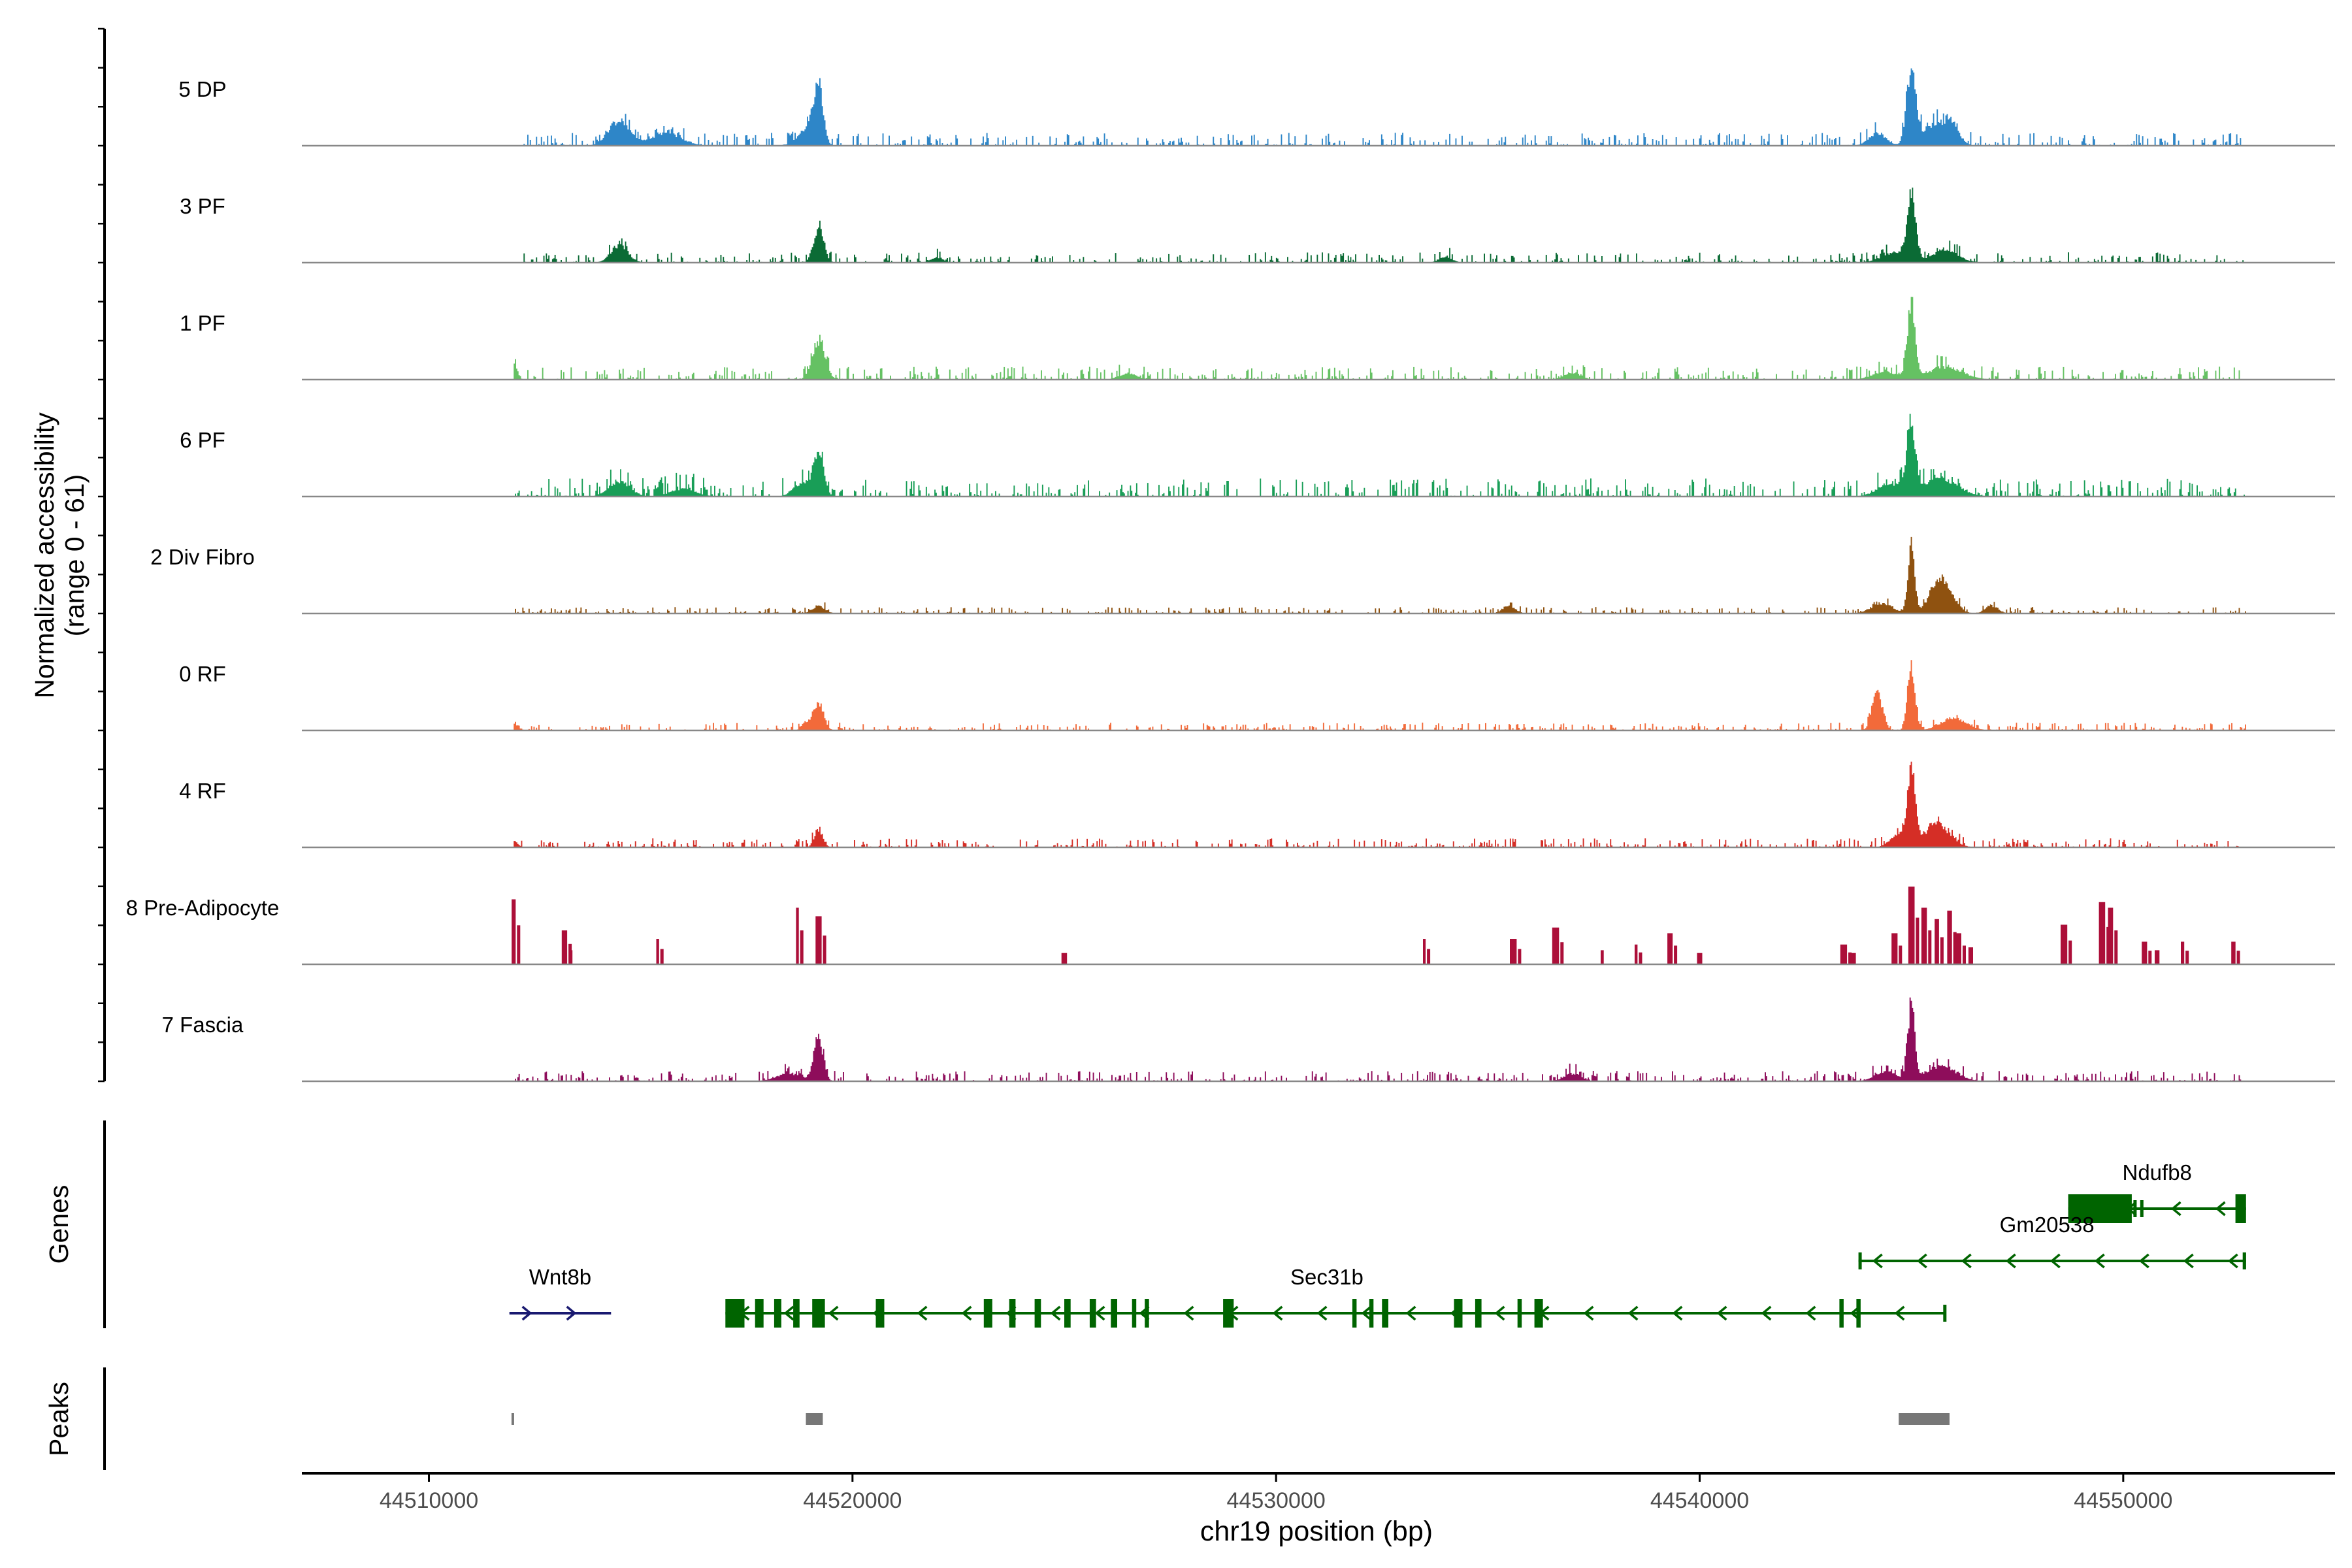 The height and width of the screenshot is (1568, 2352). Describe the element at coordinates (1377, 1244) in the screenshot. I see `genes-panel: Ndufb8 Gm20538 Sec31b Wnt8b` at that location.